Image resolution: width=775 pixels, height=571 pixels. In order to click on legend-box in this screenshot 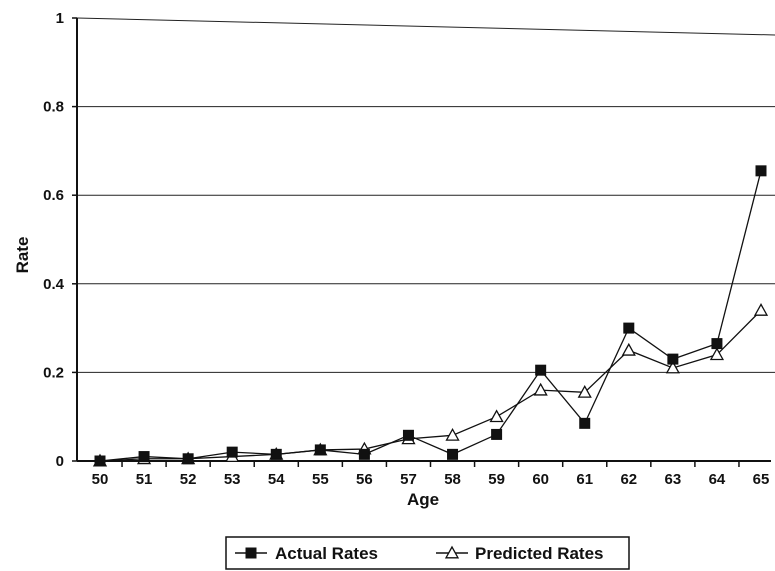, I will do `click(427, 553)`.